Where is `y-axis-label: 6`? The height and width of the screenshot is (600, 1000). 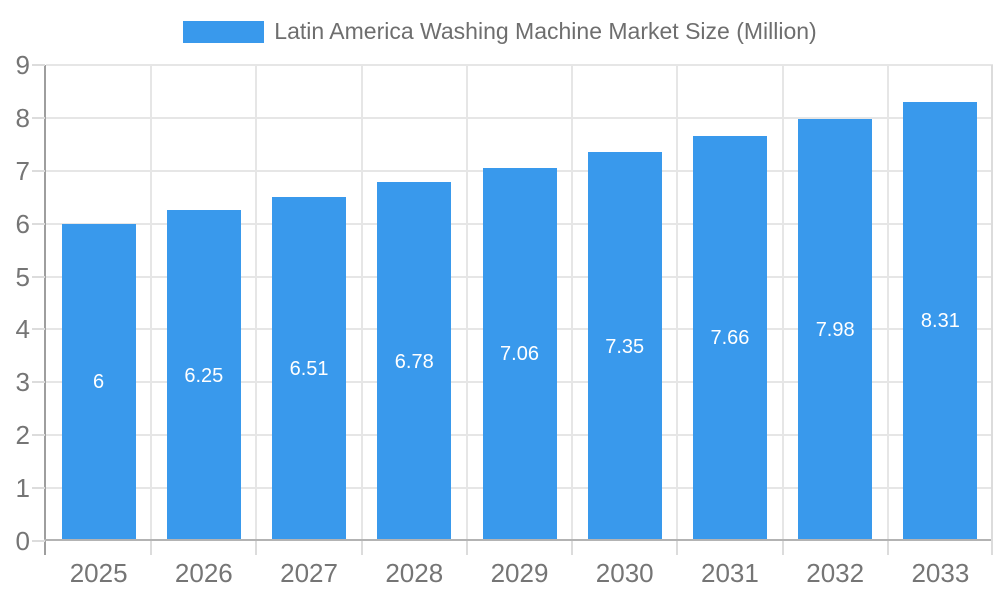
y-axis-label: 6 is located at coordinates (22, 223).